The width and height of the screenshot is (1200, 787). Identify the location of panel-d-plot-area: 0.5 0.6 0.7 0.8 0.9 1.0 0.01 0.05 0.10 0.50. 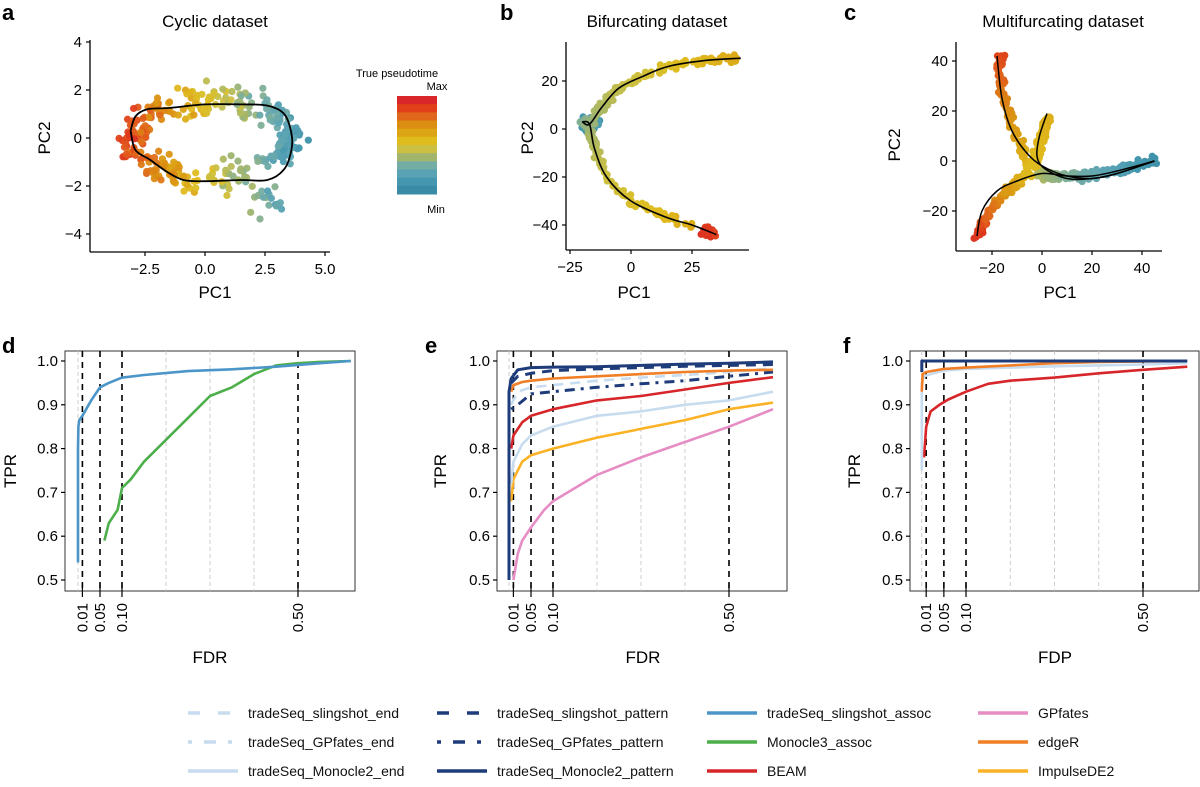
(196, 491).